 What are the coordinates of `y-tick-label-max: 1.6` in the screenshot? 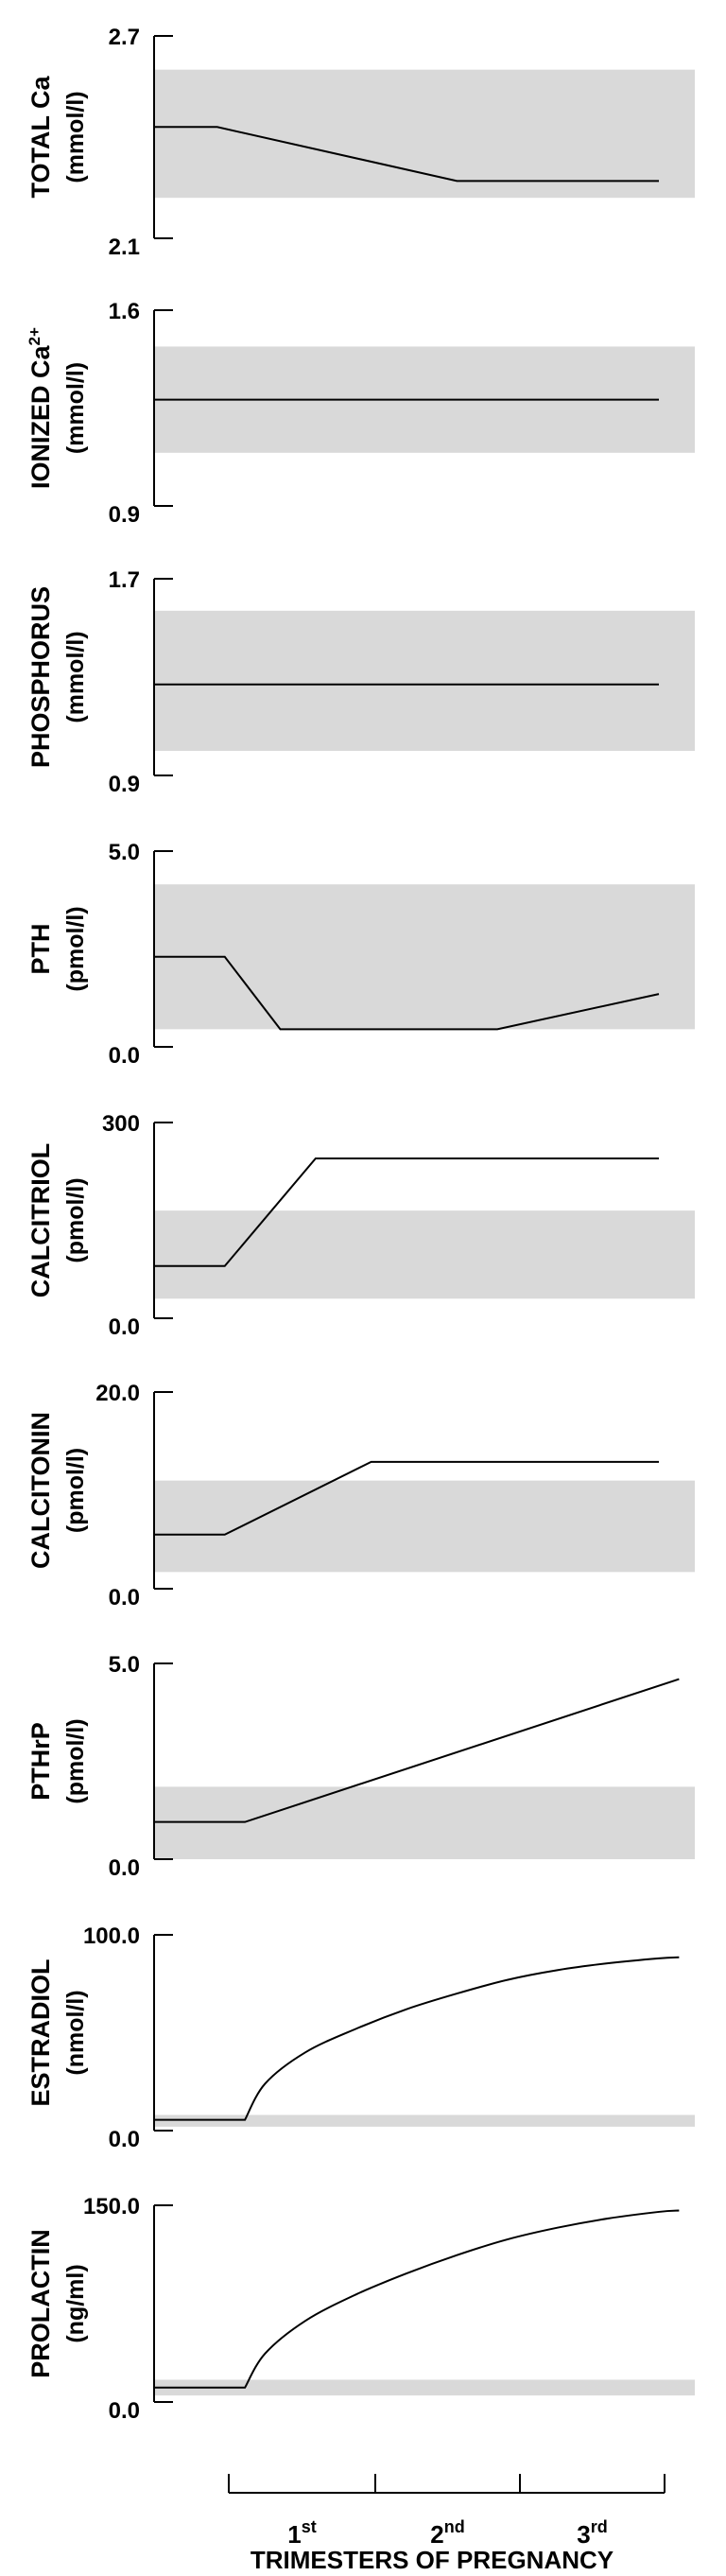 It's located at (124, 311).